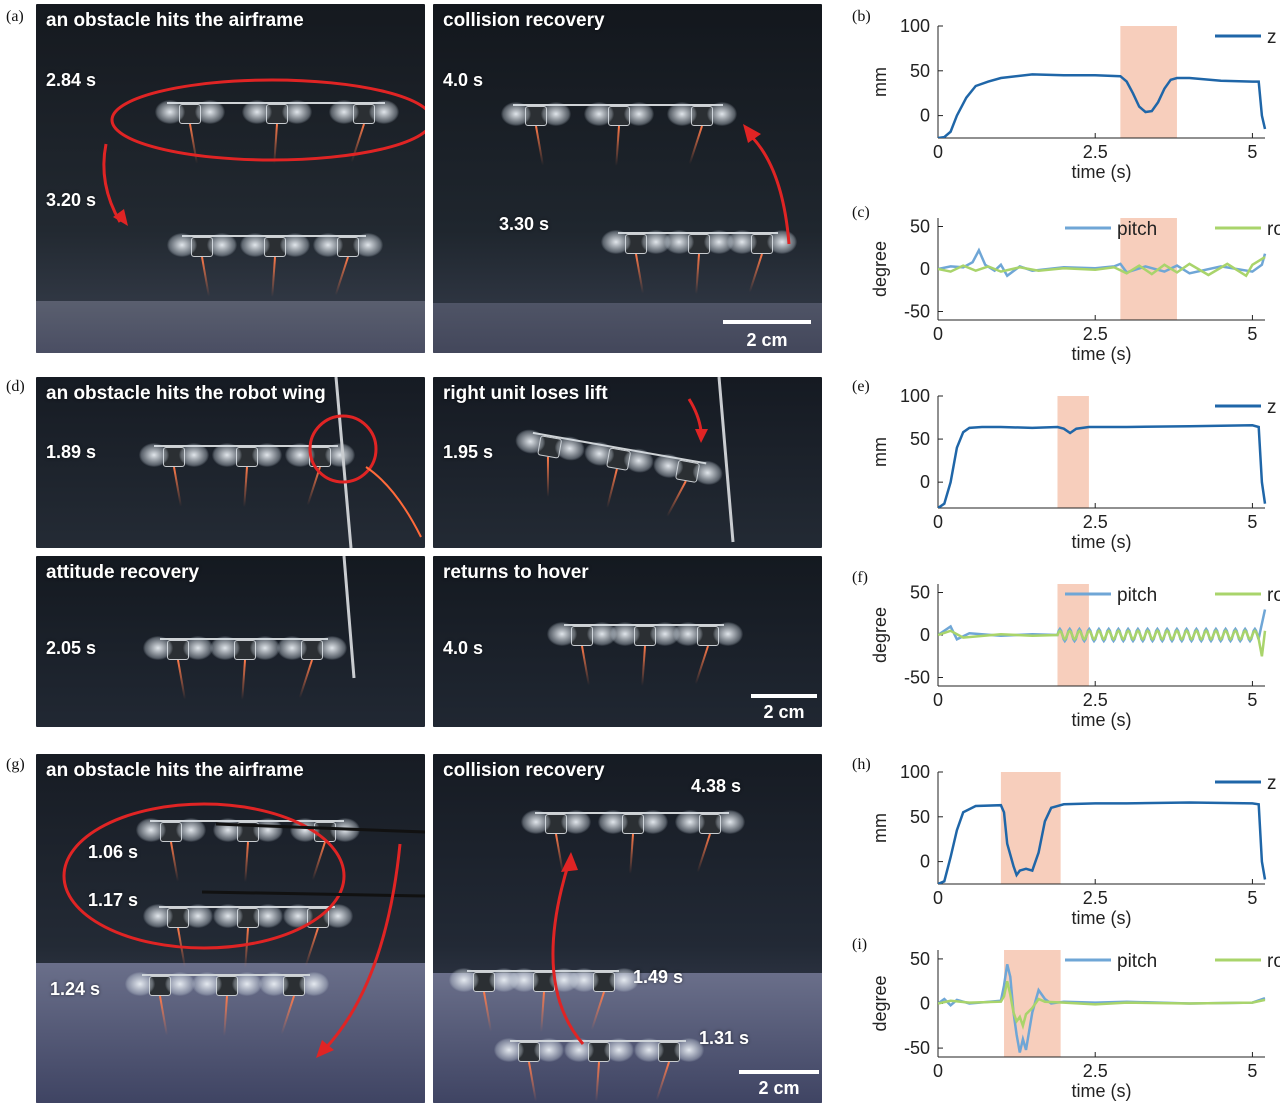 This screenshot has width=1280, height=1105. I want to click on y-tick-label: 100, so click(915, 772).